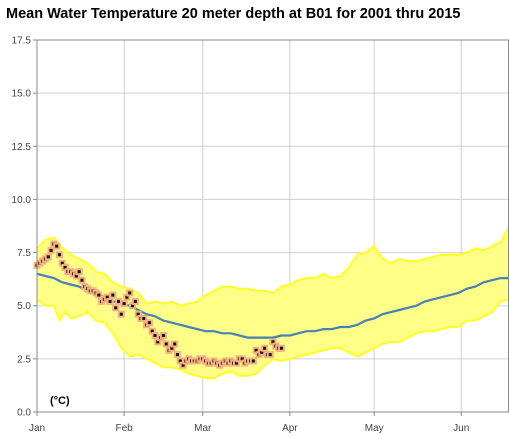  Describe the element at coordinates (203, 428) in the screenshot. I see `x-tick-label: Mar` at that location.